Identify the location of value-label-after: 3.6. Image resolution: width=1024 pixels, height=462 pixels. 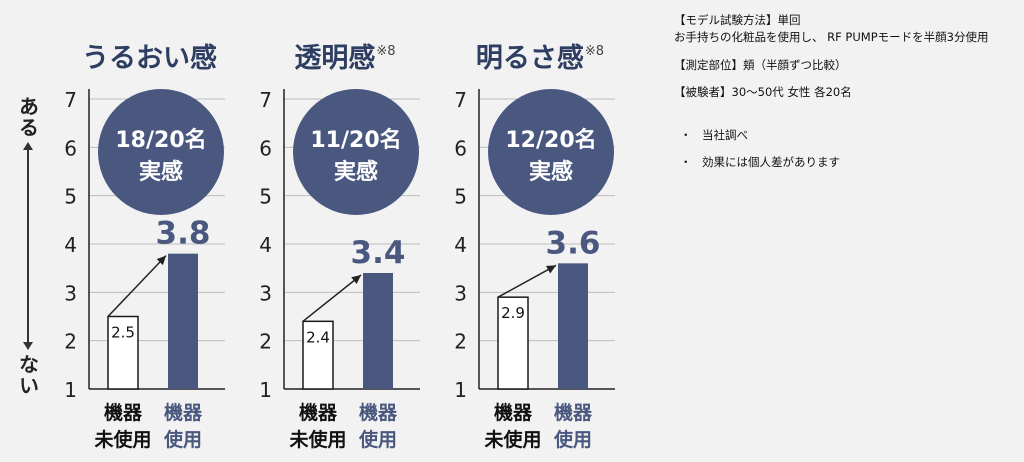
(573, 243).